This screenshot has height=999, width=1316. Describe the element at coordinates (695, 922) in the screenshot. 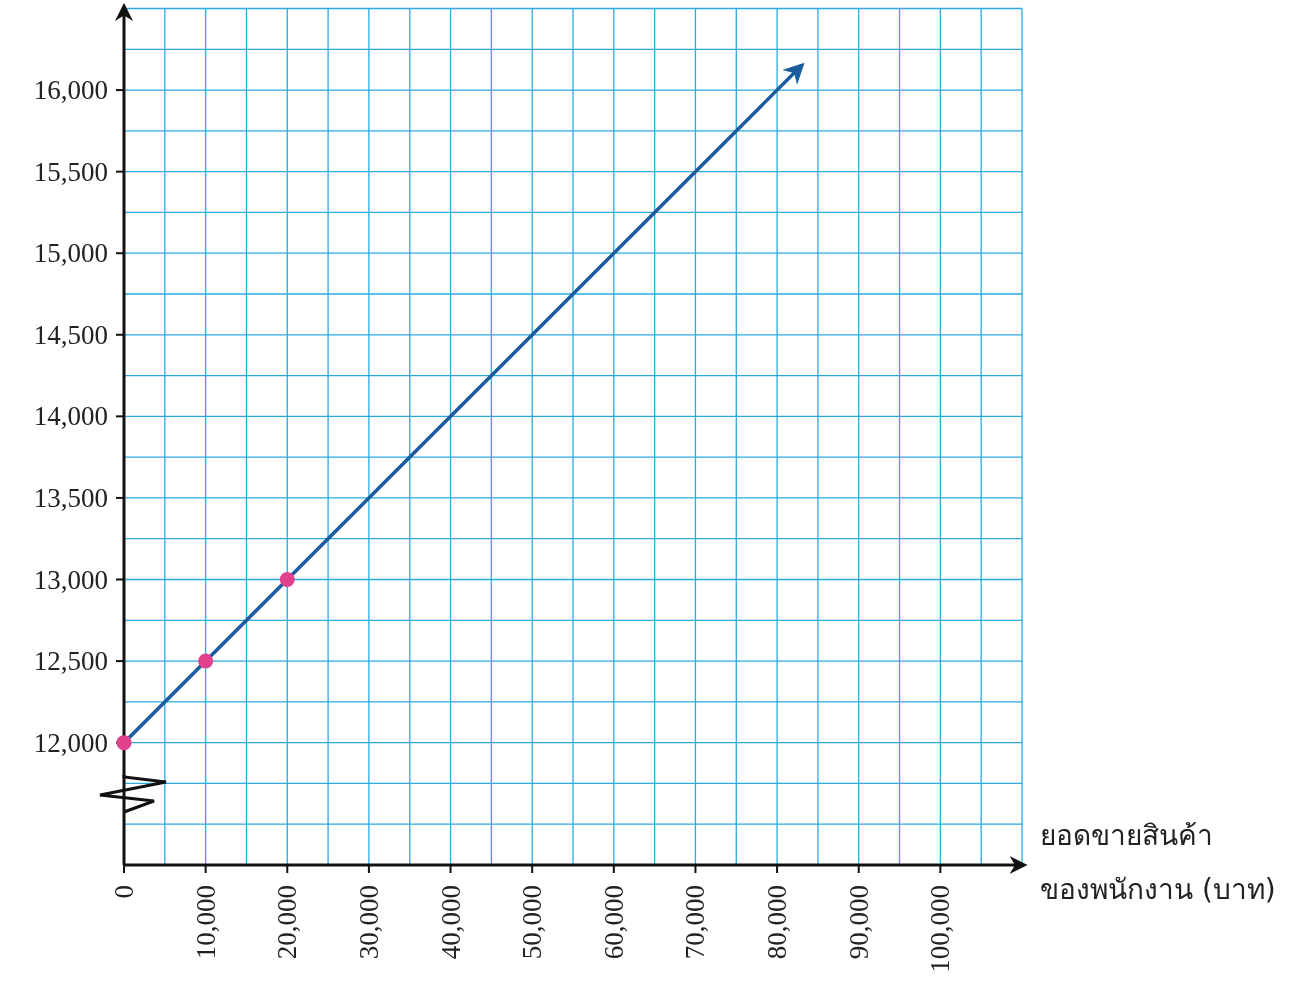

I see `x-tick-label: 70,000` at that location.